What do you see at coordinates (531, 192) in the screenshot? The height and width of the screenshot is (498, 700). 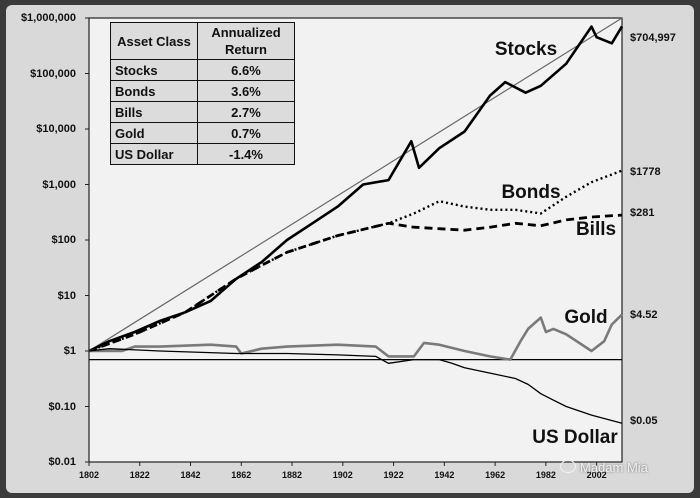 I see `bonds-series-label: Bonds` at bounding box center [531, 192].